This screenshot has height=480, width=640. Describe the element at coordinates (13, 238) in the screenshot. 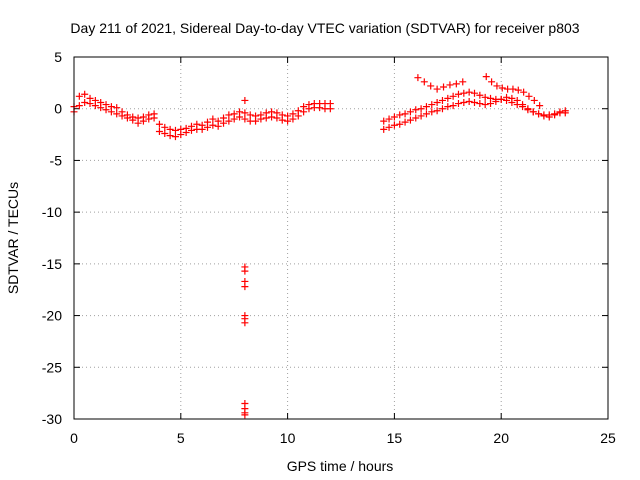

I see `y-axis-label: SDTVAR / TECUs` at that location.